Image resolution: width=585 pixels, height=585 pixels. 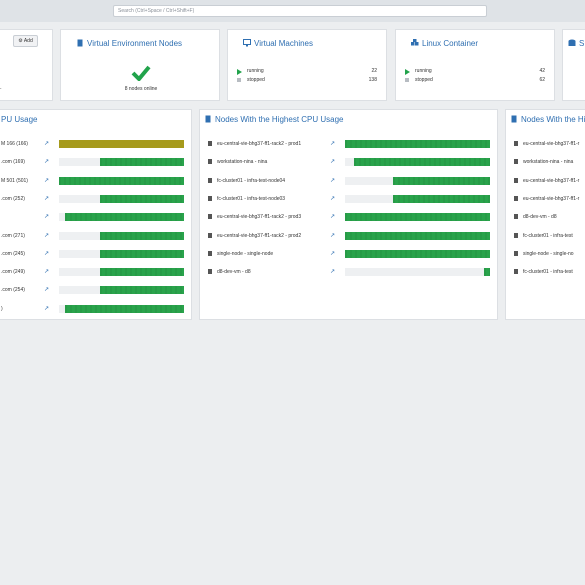 I want to click on node-label: single-node - single-node, so click(x=240, y=253).